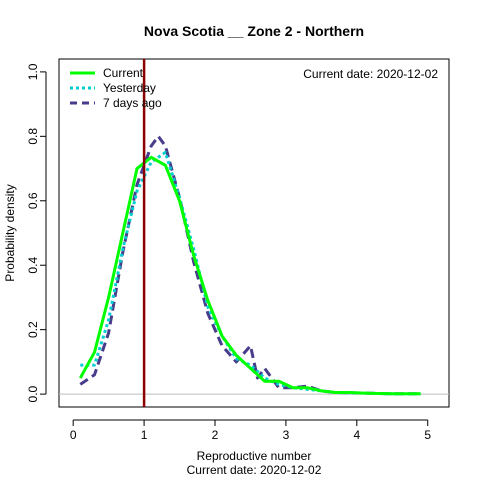 Image resolution: width=480 pixels, height=480 pixels. Describe the element at coordinates (215, 435) in the screenshot. I see `x-tick-label: 2` at that location.